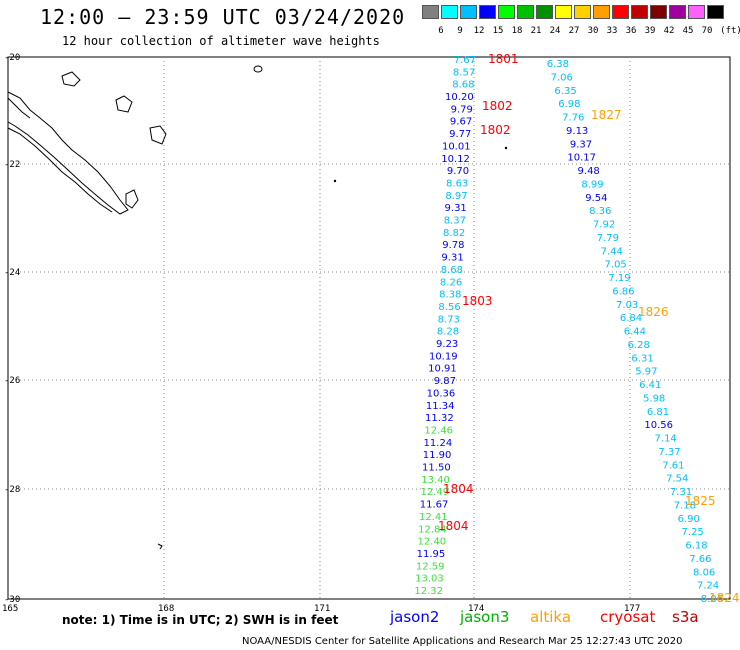  I want to click on swh-value-track-a: 8.38, so click(450, 295).